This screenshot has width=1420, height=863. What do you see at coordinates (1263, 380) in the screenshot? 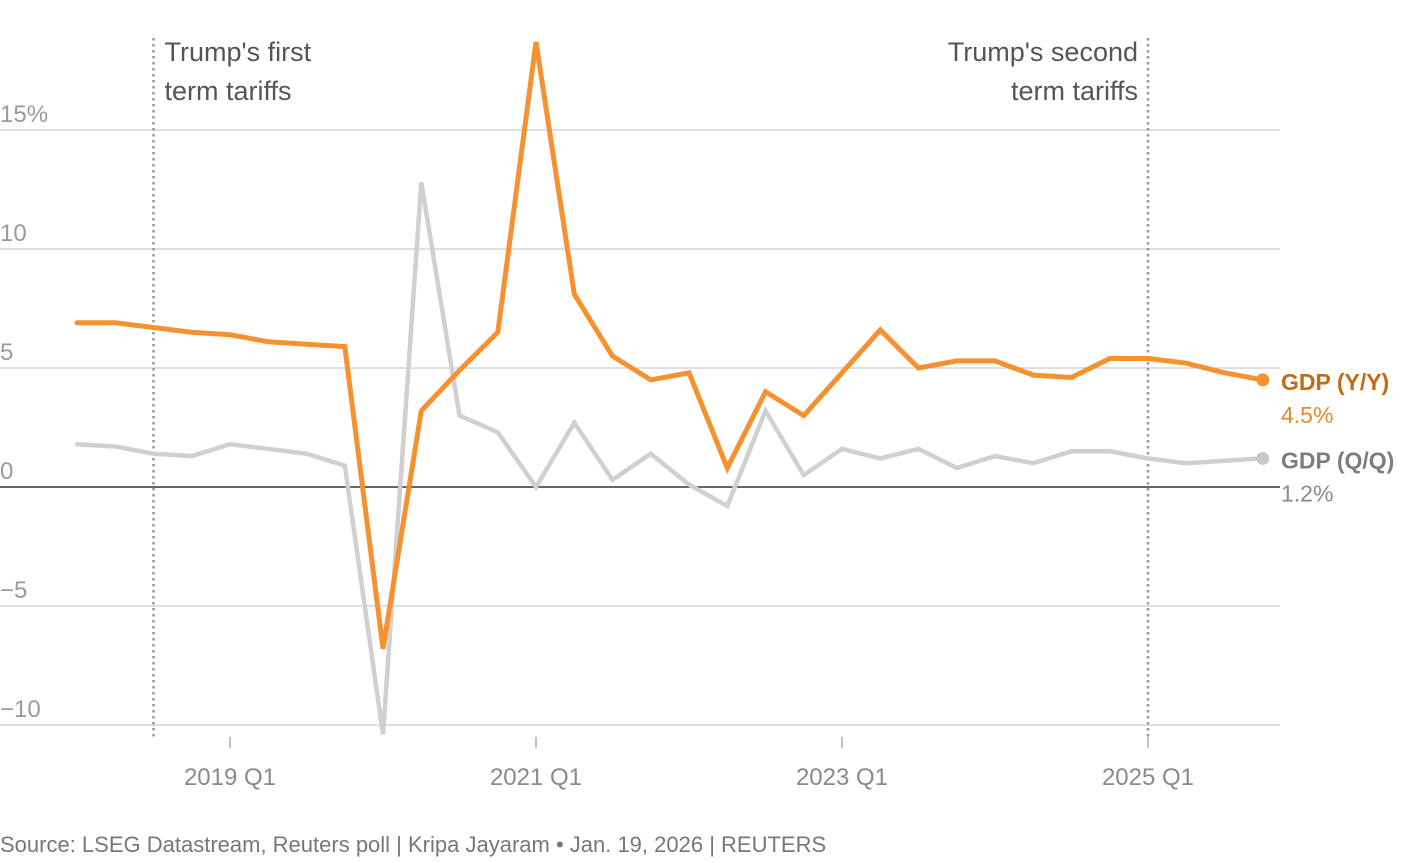
I see `gdp-yy-endpoint` at bounding box center [1263, 380].